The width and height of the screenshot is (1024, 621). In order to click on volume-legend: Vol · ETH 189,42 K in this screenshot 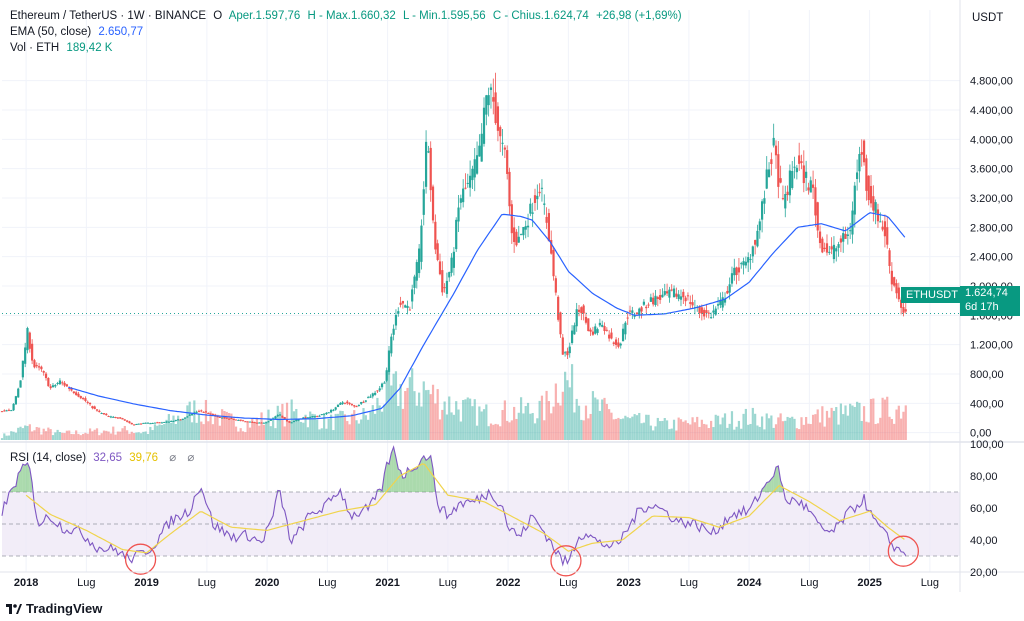, I will do `click(63, 48)`.